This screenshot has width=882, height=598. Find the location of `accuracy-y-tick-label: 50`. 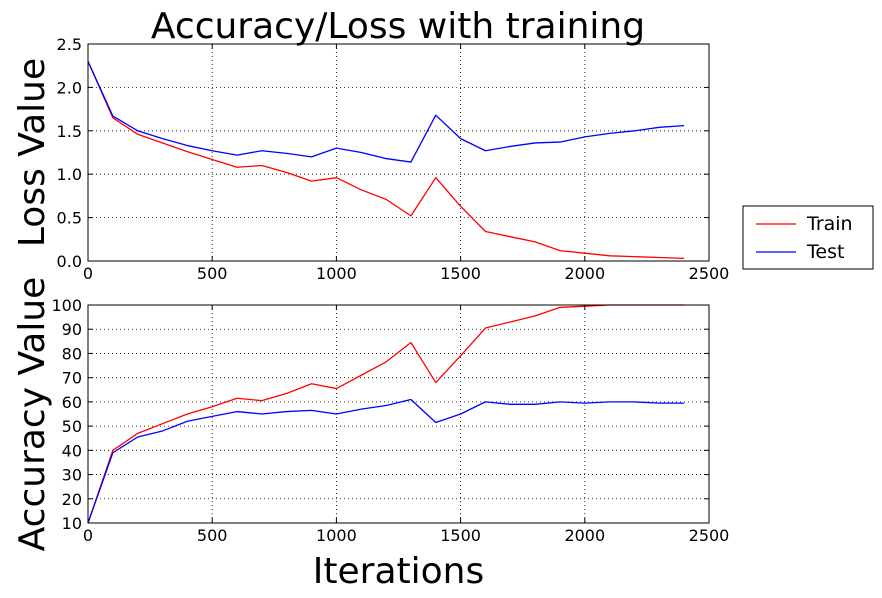

accuracy-y-tick-label: 50 is located at coordinates (72, 426).